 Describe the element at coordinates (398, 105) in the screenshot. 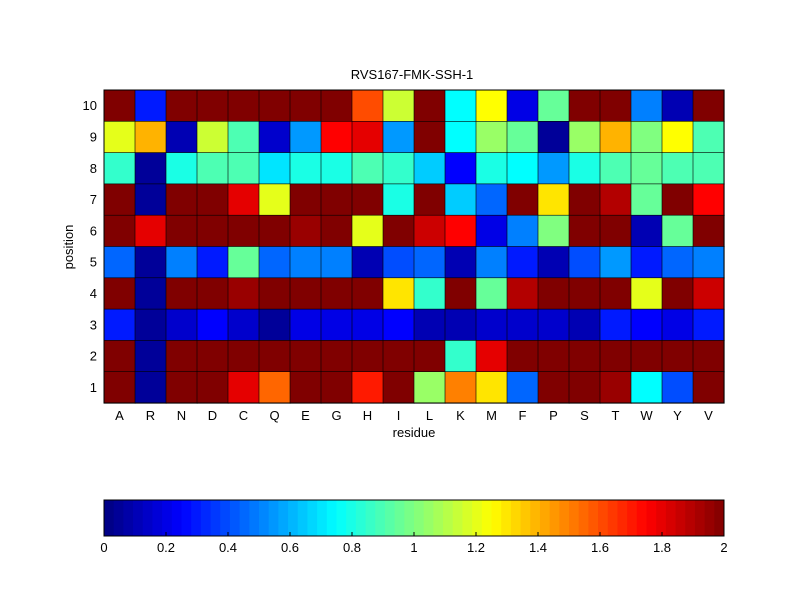

I see `heatmap-cell-10-I` at that location.